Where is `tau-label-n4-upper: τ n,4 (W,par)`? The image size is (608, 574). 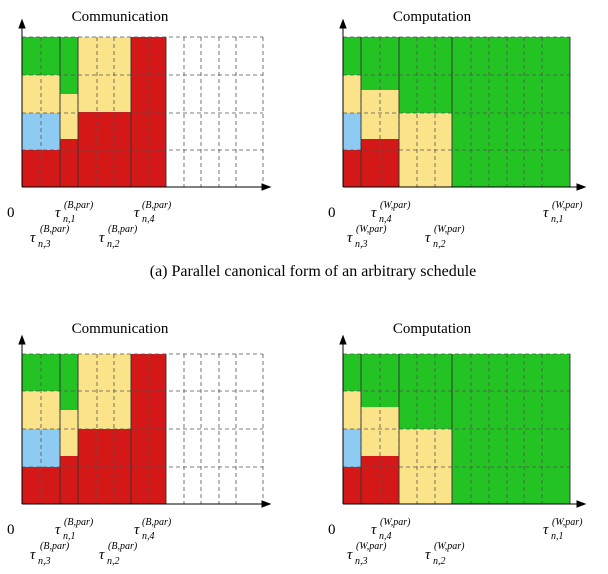 tau-label-n4-upper: τ n,4 (W,par) is located at coordinates (391, 529).